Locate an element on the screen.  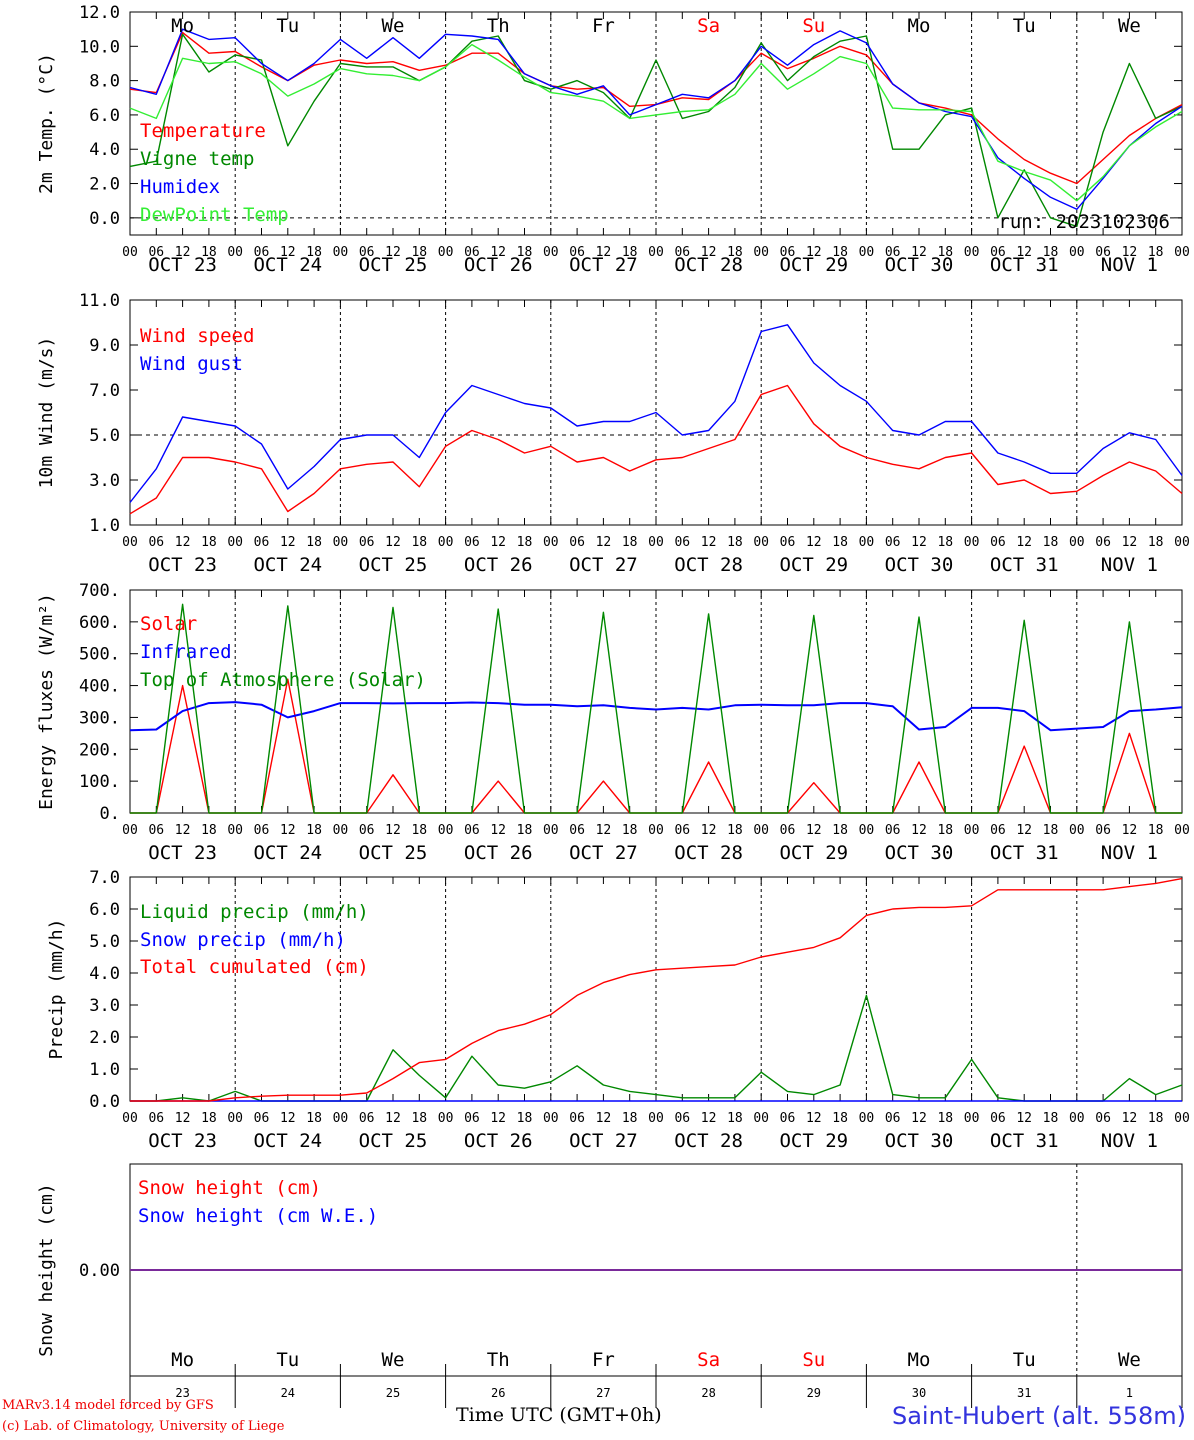
y-tick-label-0: 2.0 is located at coordinates (104, 185).